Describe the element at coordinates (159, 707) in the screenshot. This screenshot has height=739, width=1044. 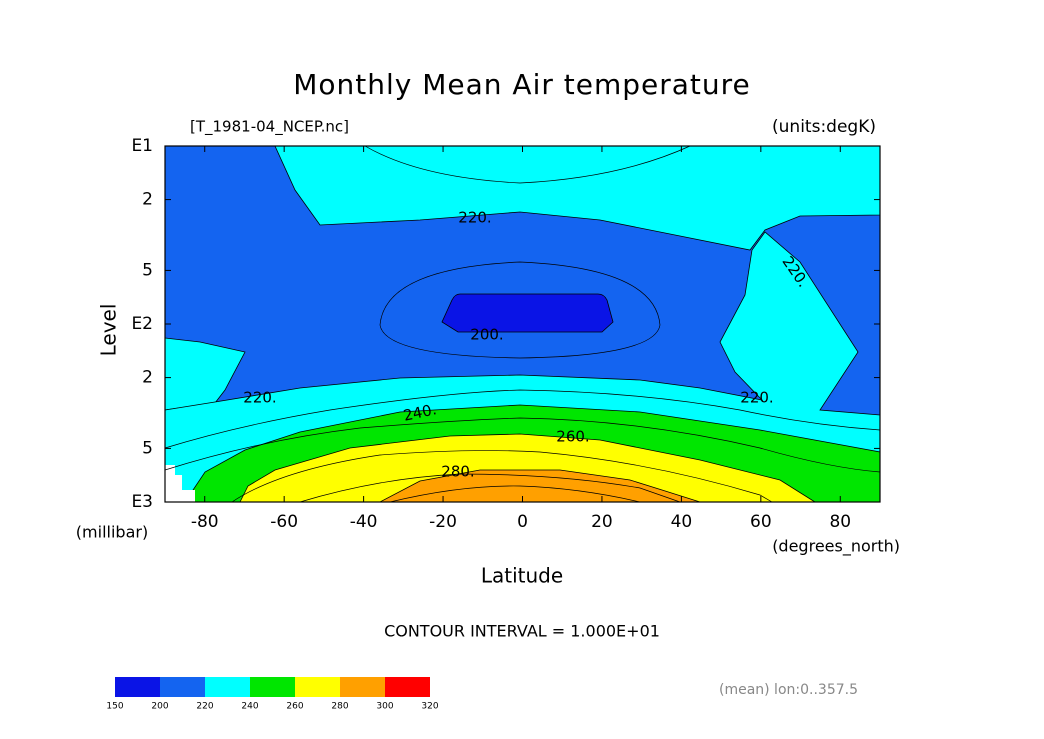
I see `colorbar-label: 200` at that location.